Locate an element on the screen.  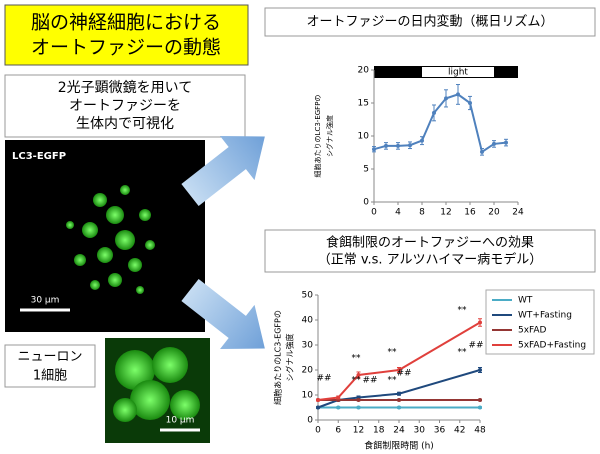
light-label: light is located at coordinates (458, 73).